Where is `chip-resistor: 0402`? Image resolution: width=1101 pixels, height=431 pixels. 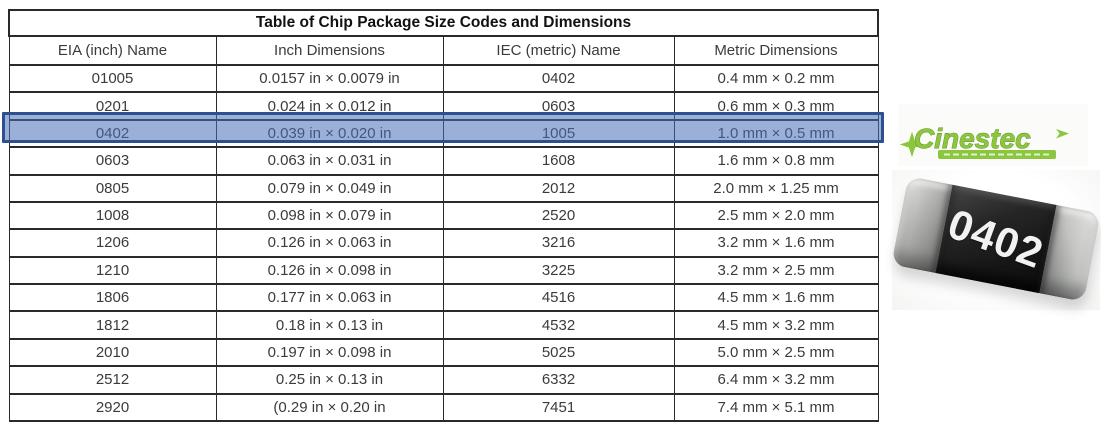 chip-resistor: 0402 is located at coordinates (996, 239).